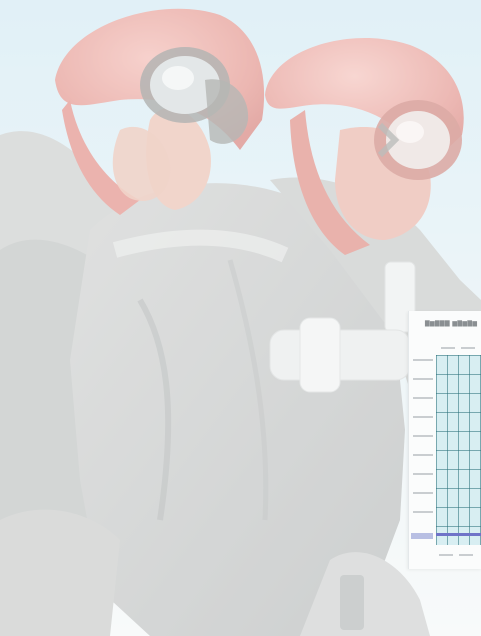 The width and height of the screenshot is (481, 636). What do you see at coordinates (458, 450) in the screenshot?
I see `chart-grid-plot` at bounding box center [458, 450].